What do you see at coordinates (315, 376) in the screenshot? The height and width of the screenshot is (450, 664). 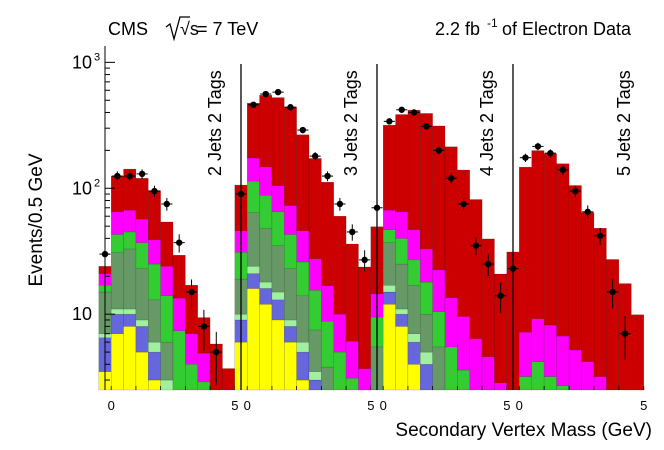 I see `bar-lightgreen-p2-b6` at bounding box center [315, 376].